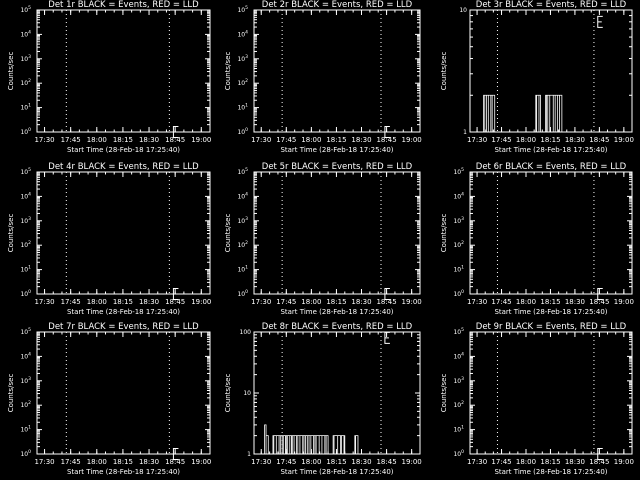  Describe the element at coordinates (551, 5) in the screenshot. I see `plot-title: Det 3r BLACK = Events, RED = LLD` at that location.